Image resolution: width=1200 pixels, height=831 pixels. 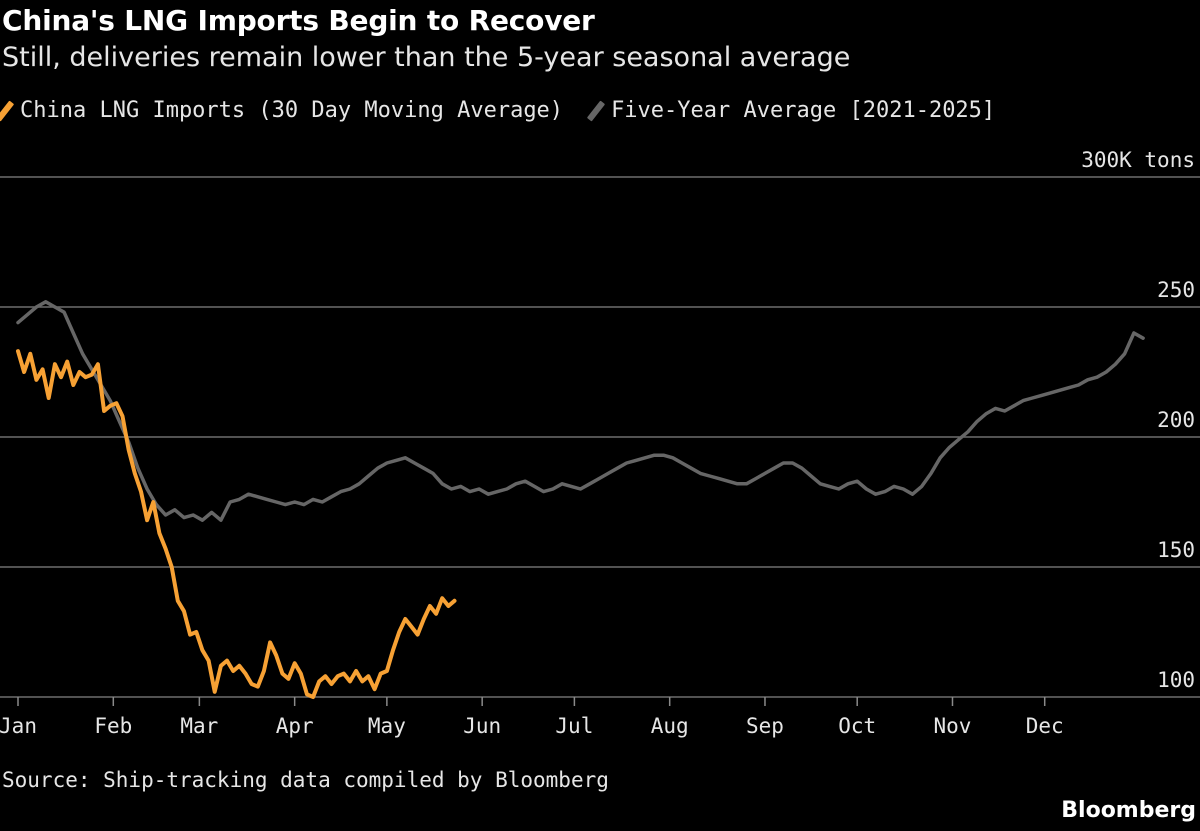 What do you see at coordinates (113, 726) in the screenshot?
I see `x-tick-label-feb: Feb` at bounding box center [113, 726].